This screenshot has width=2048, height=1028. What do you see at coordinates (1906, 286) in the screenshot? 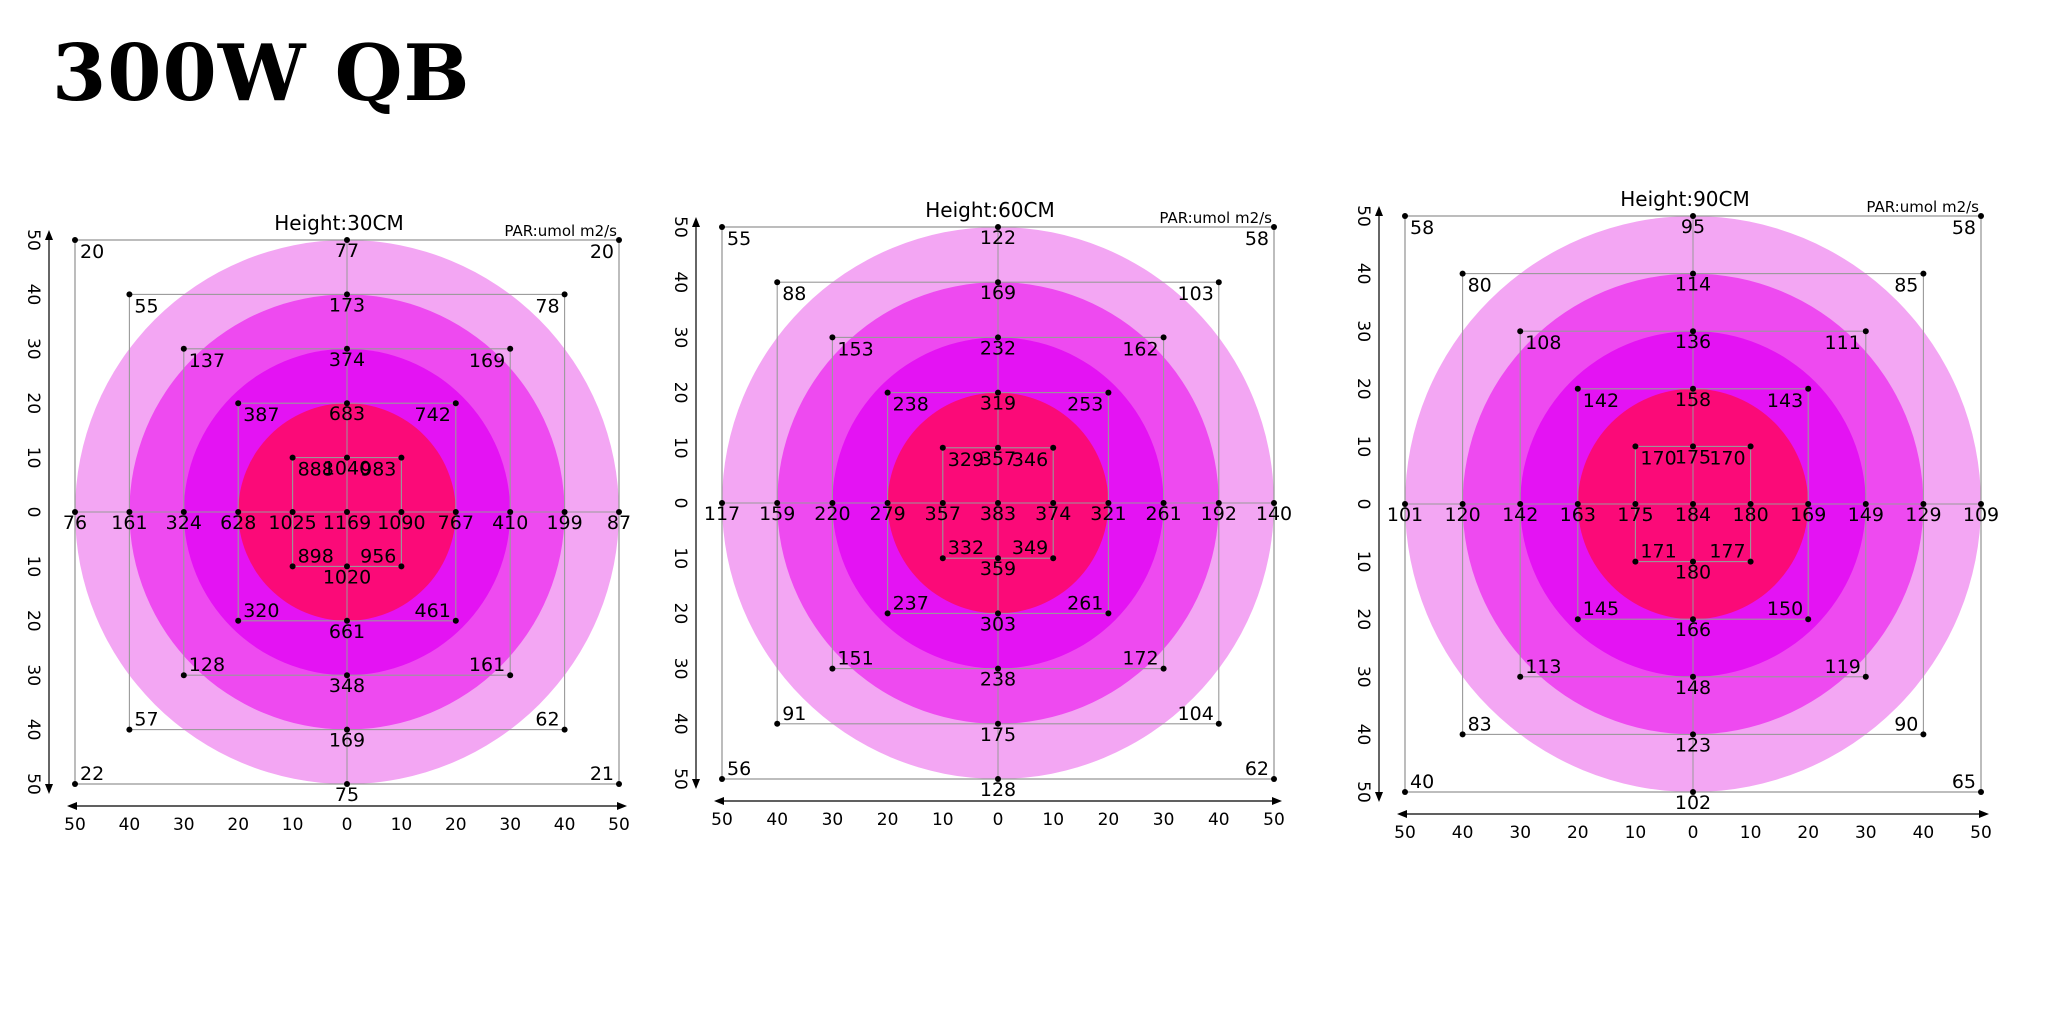
I see `par-value-label: 85` at bounding box center [1906, 286].